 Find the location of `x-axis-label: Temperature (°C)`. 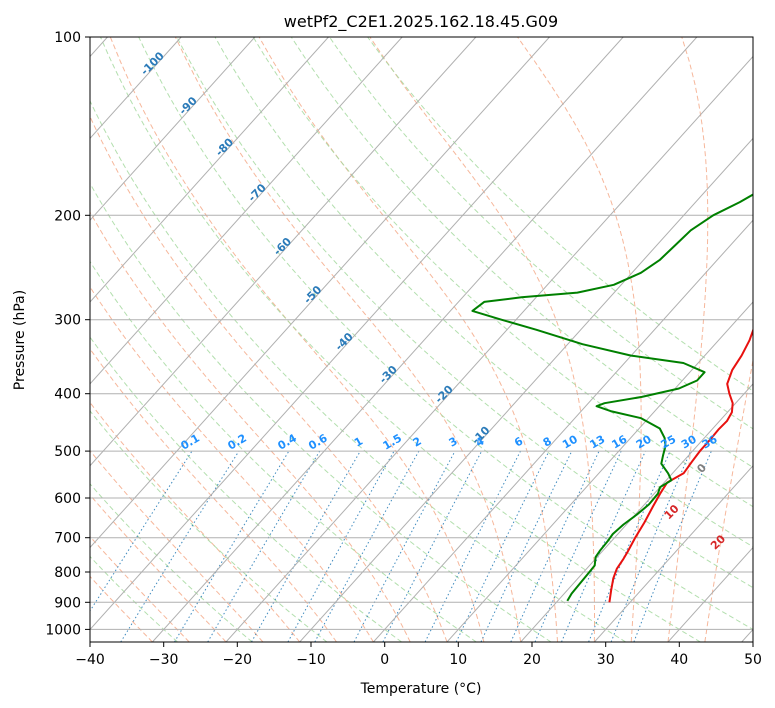

x-axis-label: Temperature (°C) is located at coordinates (421, 689).